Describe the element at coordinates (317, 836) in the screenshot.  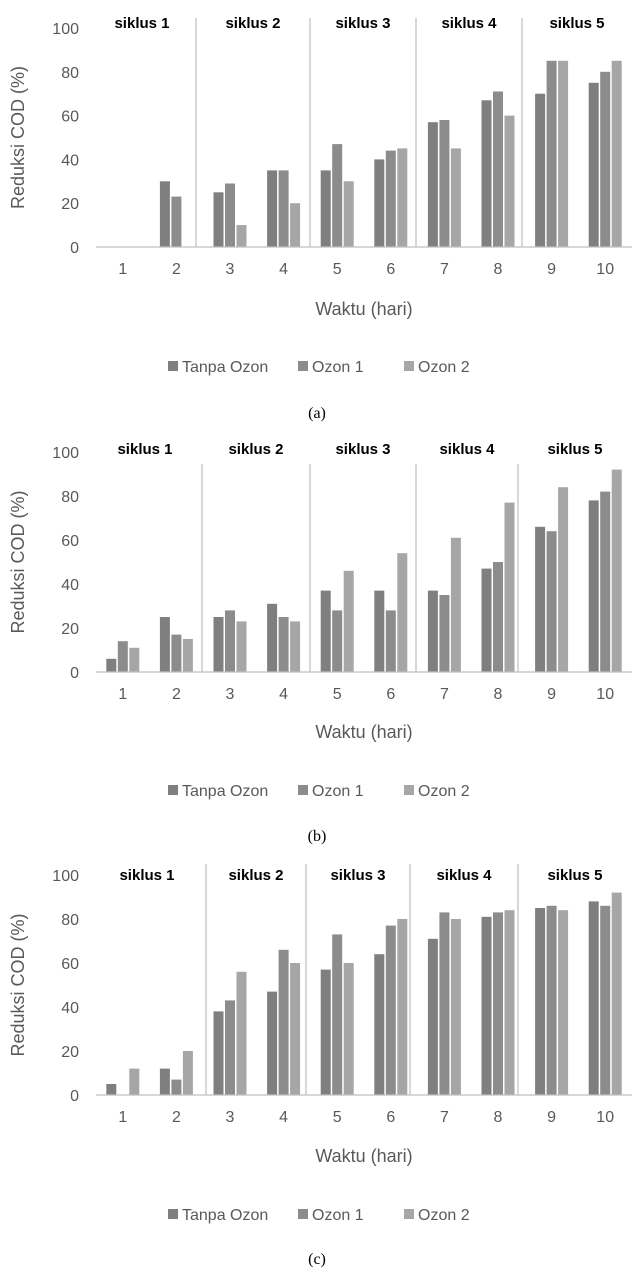
I see `figure-caption: (b)` at that location.